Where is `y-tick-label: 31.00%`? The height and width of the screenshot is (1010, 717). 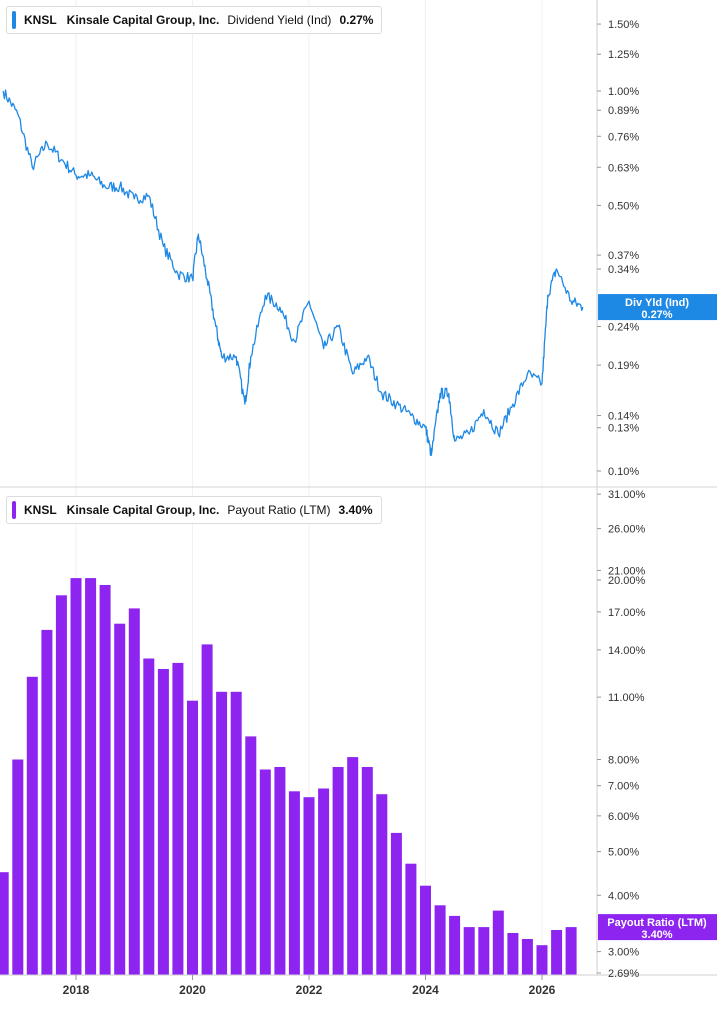
y-tick-label: 31.00% is located at coordinates (627, 495).